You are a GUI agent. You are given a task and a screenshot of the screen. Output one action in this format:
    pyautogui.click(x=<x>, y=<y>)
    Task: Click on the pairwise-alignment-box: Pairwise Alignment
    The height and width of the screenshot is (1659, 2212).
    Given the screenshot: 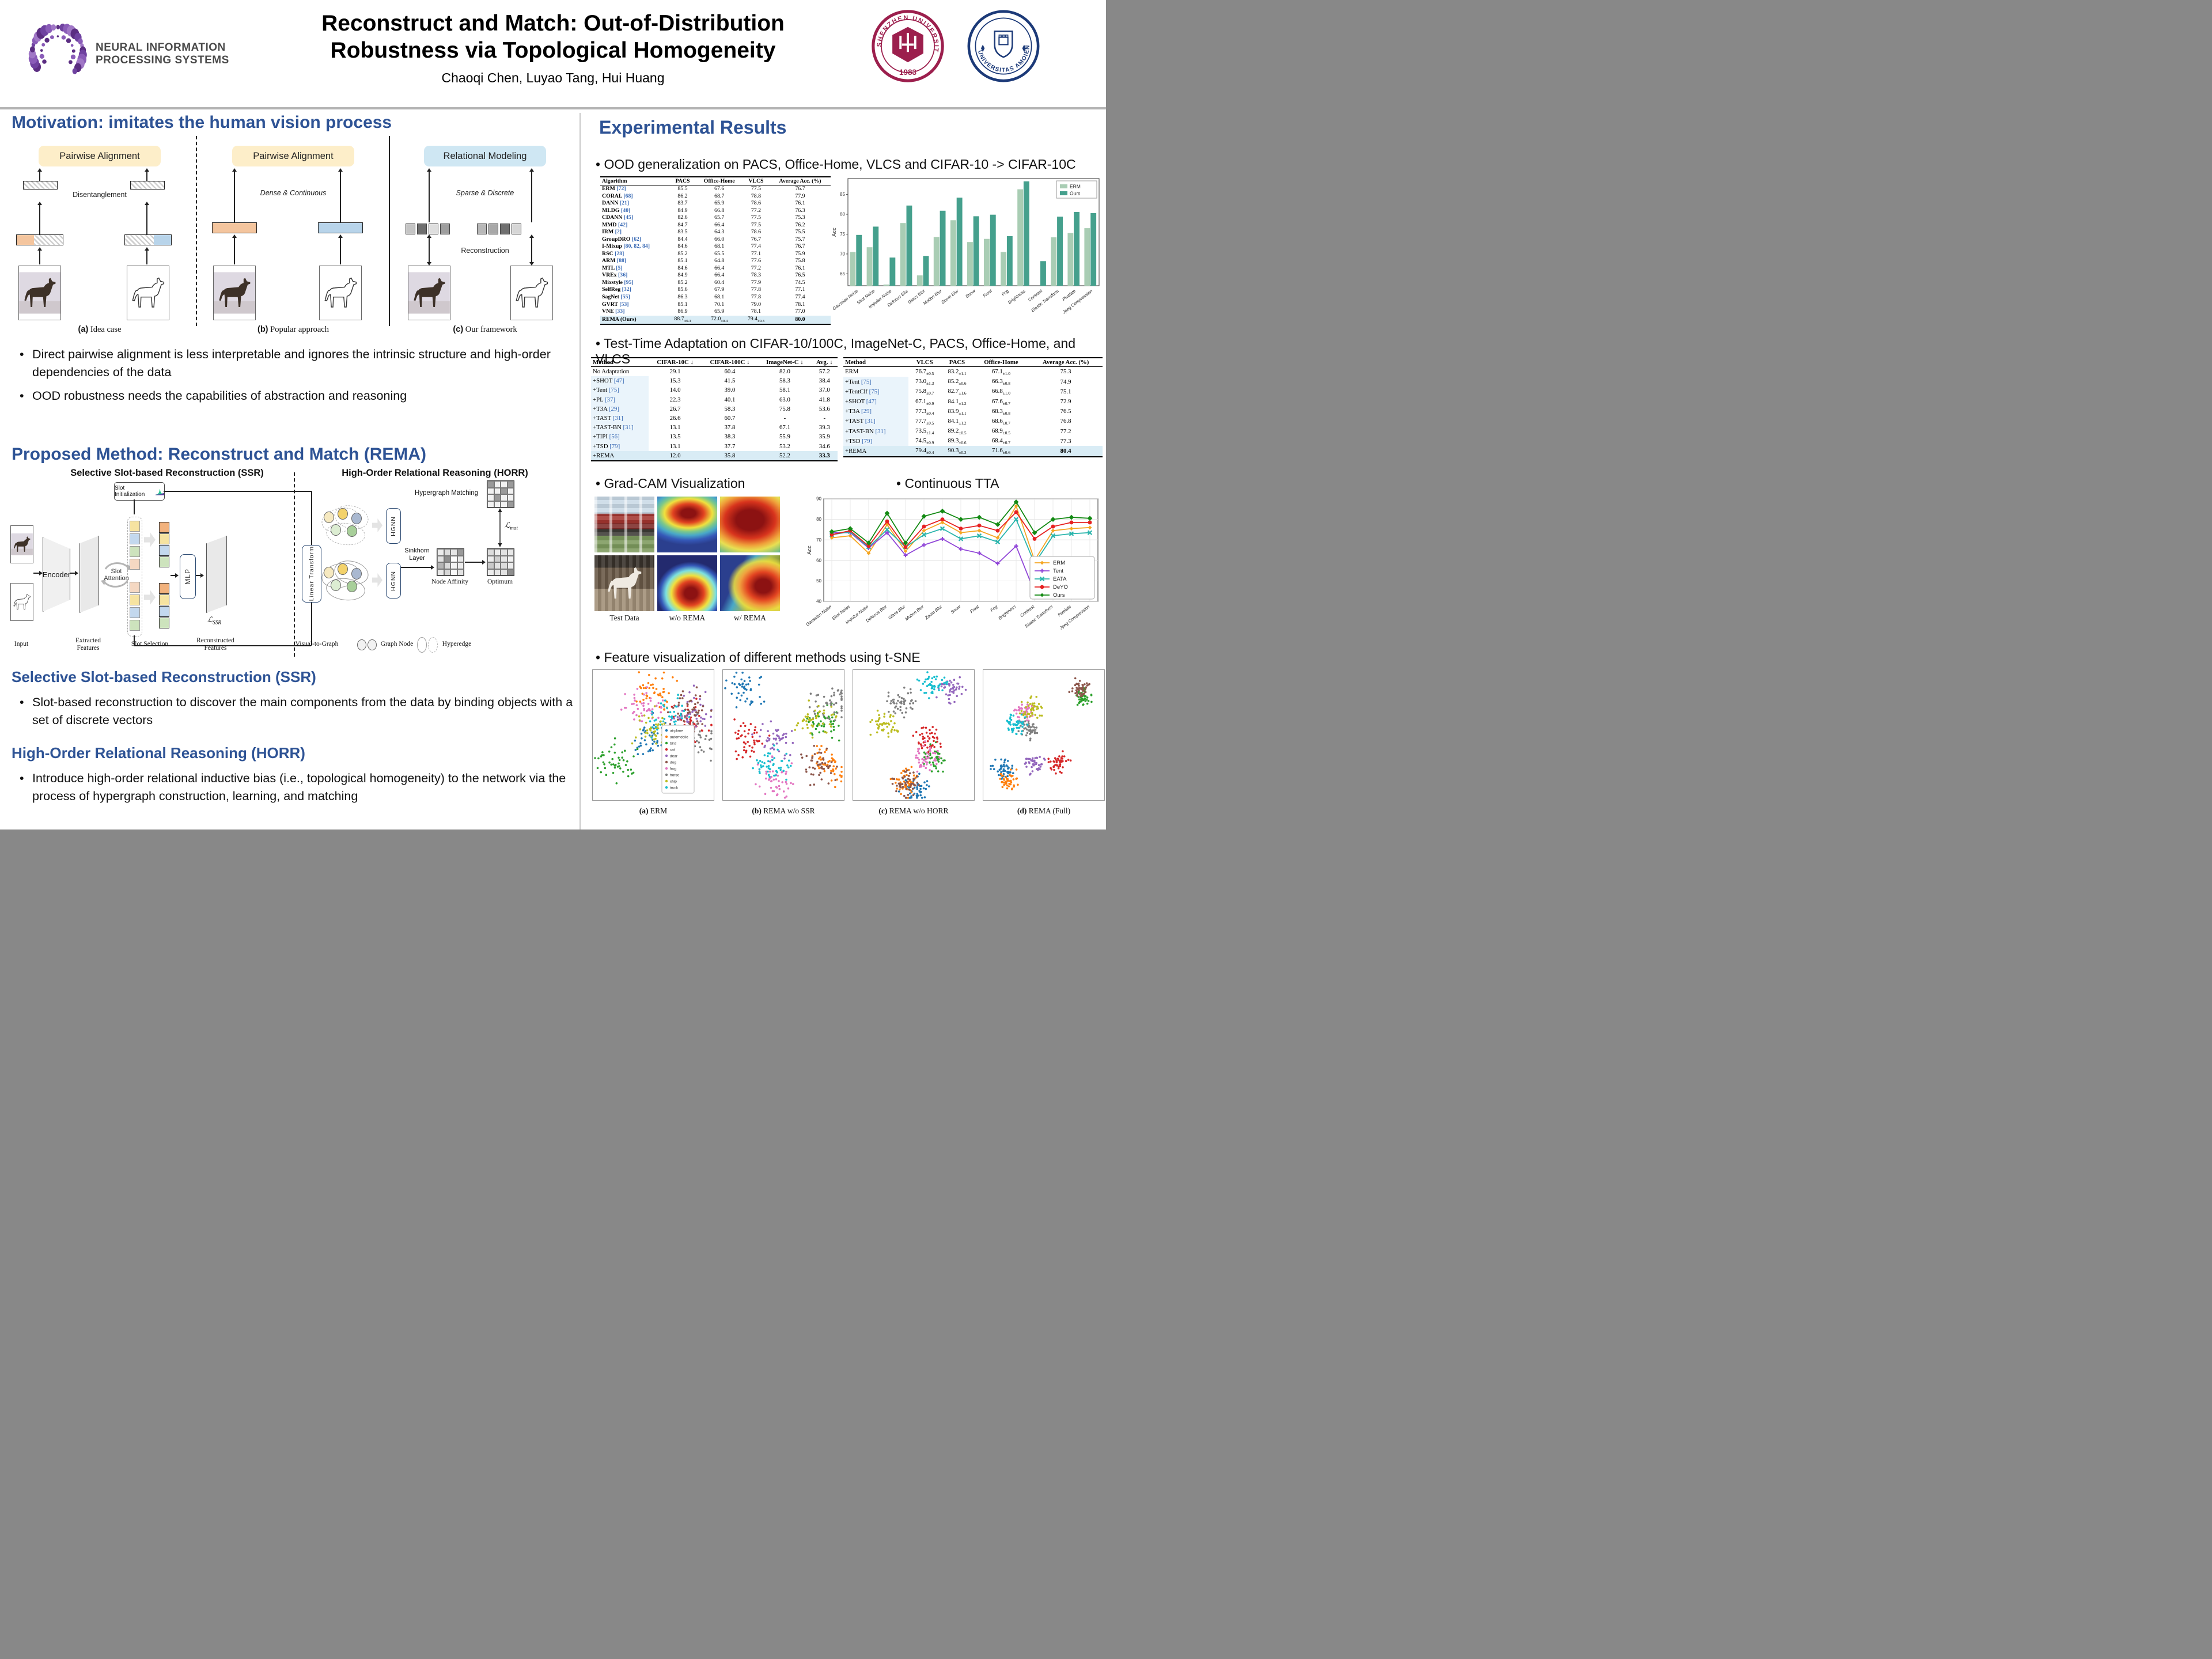 What is the action you would take?
    pyautogui.click(x=100, y=156)
    